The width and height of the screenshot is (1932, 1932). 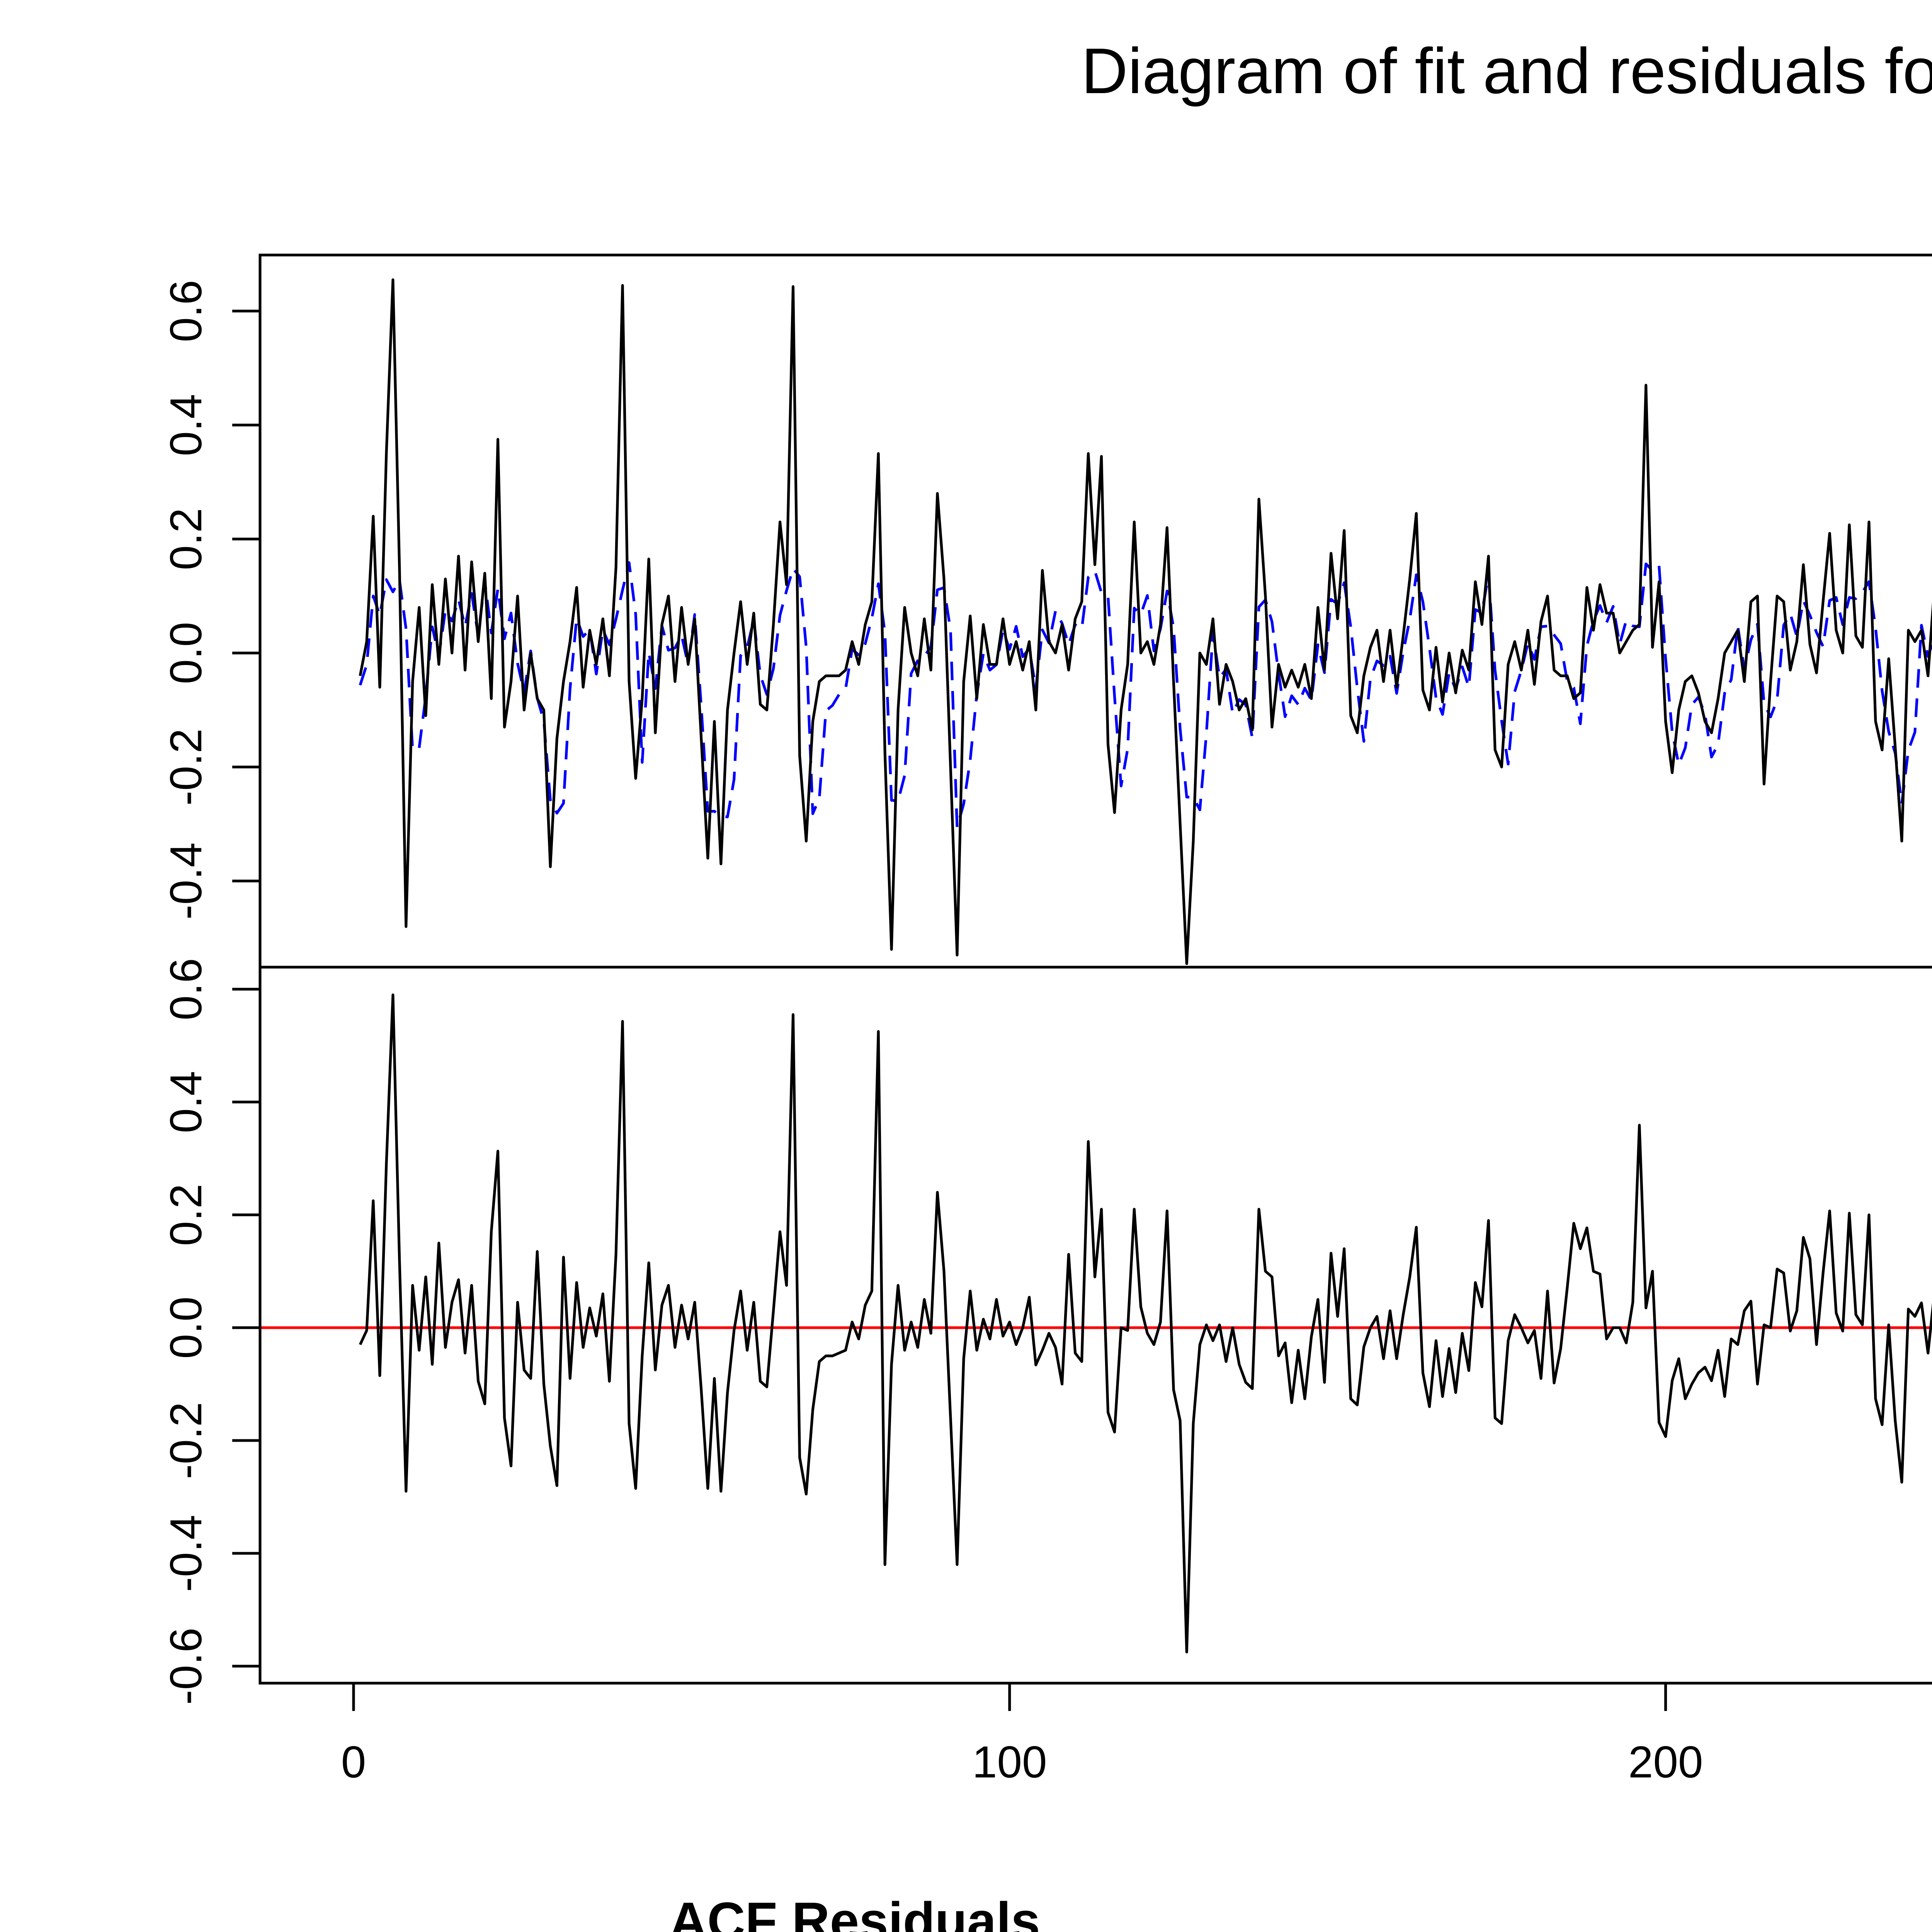 What do you see at coordinates (353, 1762) in the screenshot?
I see `svg-text: 0` at bounding box center [353, 1762].